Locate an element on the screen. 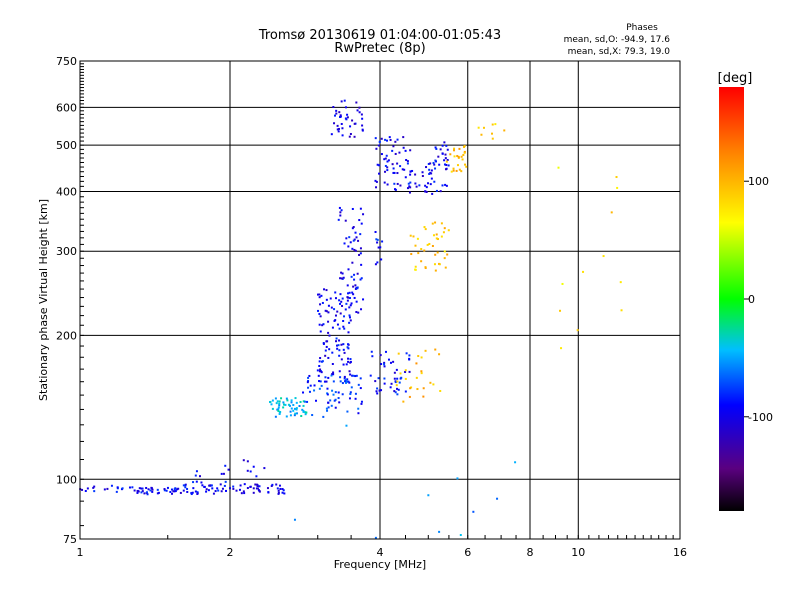 The width and height of the screenshot is (800, 600). x-tick-label: 6 is located at coordinates (467, 552).